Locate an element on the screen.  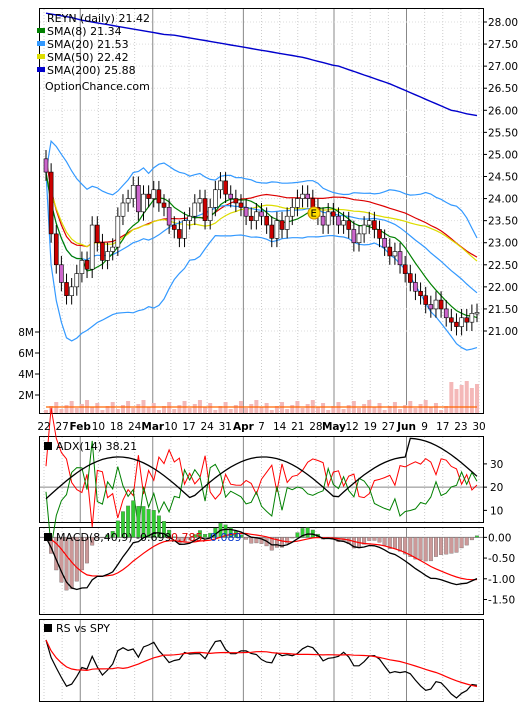
y-tick-label: 26.00 is located at coordinates (503, 111).